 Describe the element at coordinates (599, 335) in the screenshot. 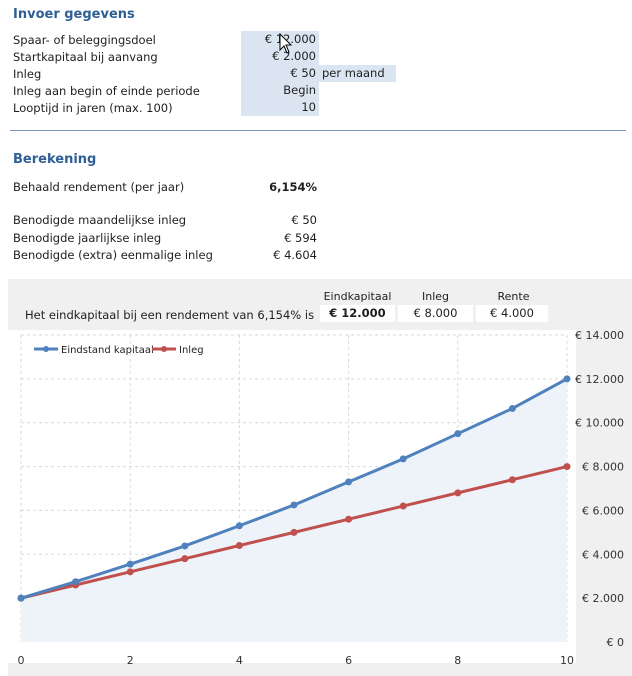

I see `y-tick-label: € 14.000` at that location.